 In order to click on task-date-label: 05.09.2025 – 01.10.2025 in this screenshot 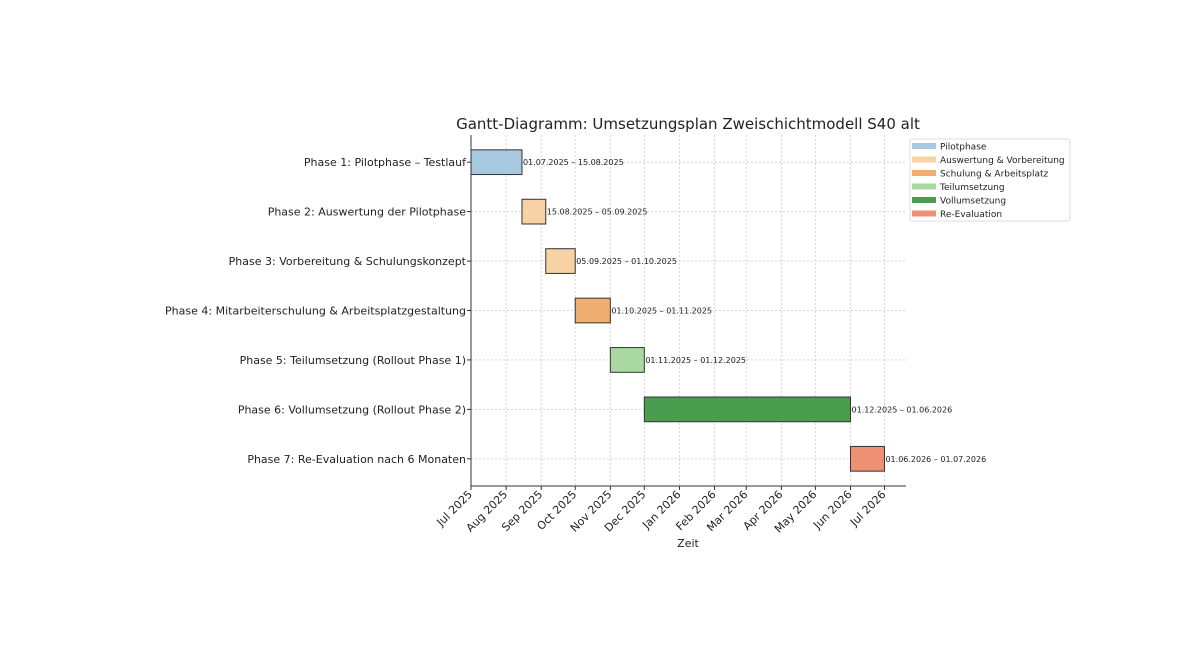, I will do `click(626, 261)`.